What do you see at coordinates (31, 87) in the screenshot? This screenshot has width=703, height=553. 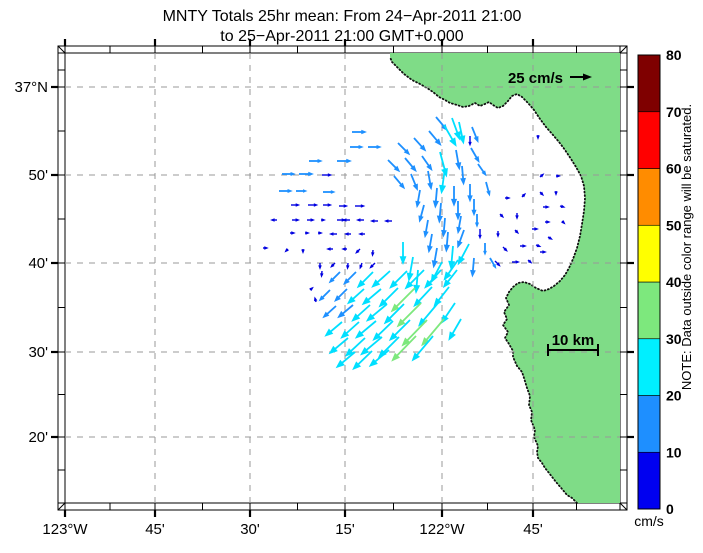 I see `y-axis-tick-label: 37°N` at bounding box center [31, 87].